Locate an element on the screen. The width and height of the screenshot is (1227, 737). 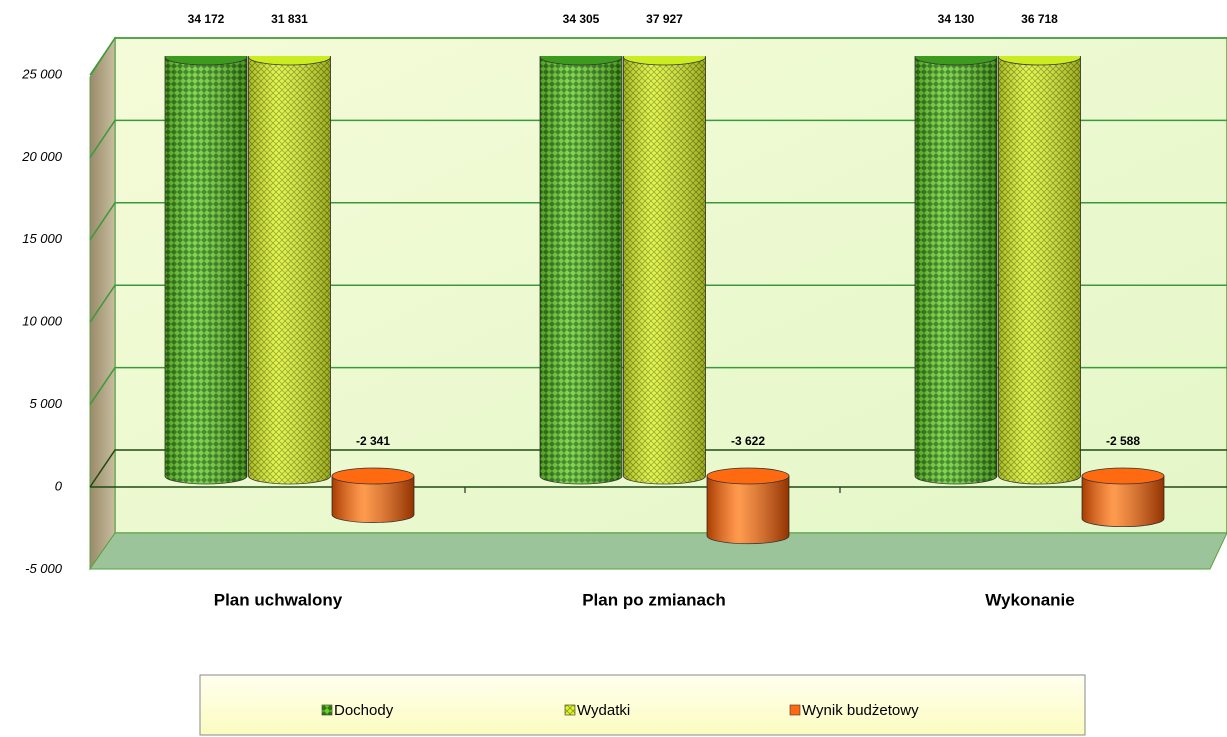
floor is located at coordinates (658, 551).